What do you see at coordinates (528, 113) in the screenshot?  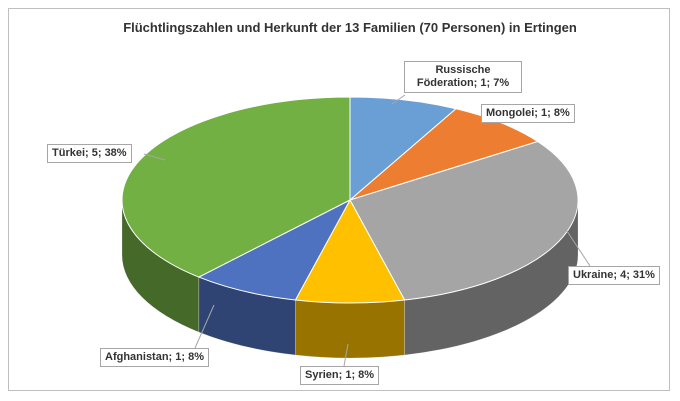 I see `data-label: Mongolei; 1; 8%` at bounding box center [528, 113].